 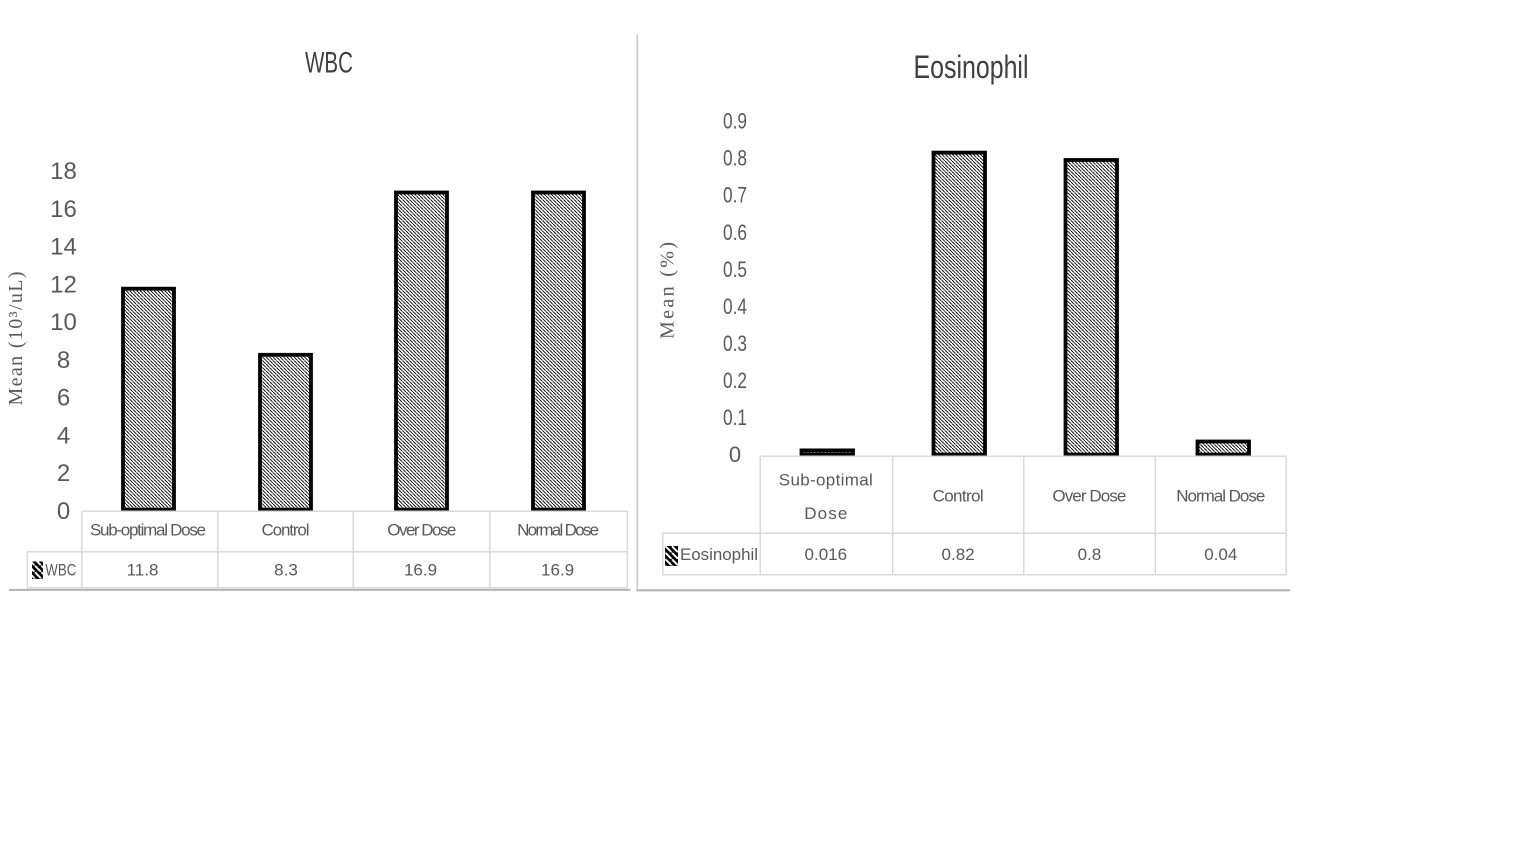 What do you see at coordinates (826, 480) in the screenshot?
I see `svg-text: Sub-optimal` at bounding box center [826, 480].